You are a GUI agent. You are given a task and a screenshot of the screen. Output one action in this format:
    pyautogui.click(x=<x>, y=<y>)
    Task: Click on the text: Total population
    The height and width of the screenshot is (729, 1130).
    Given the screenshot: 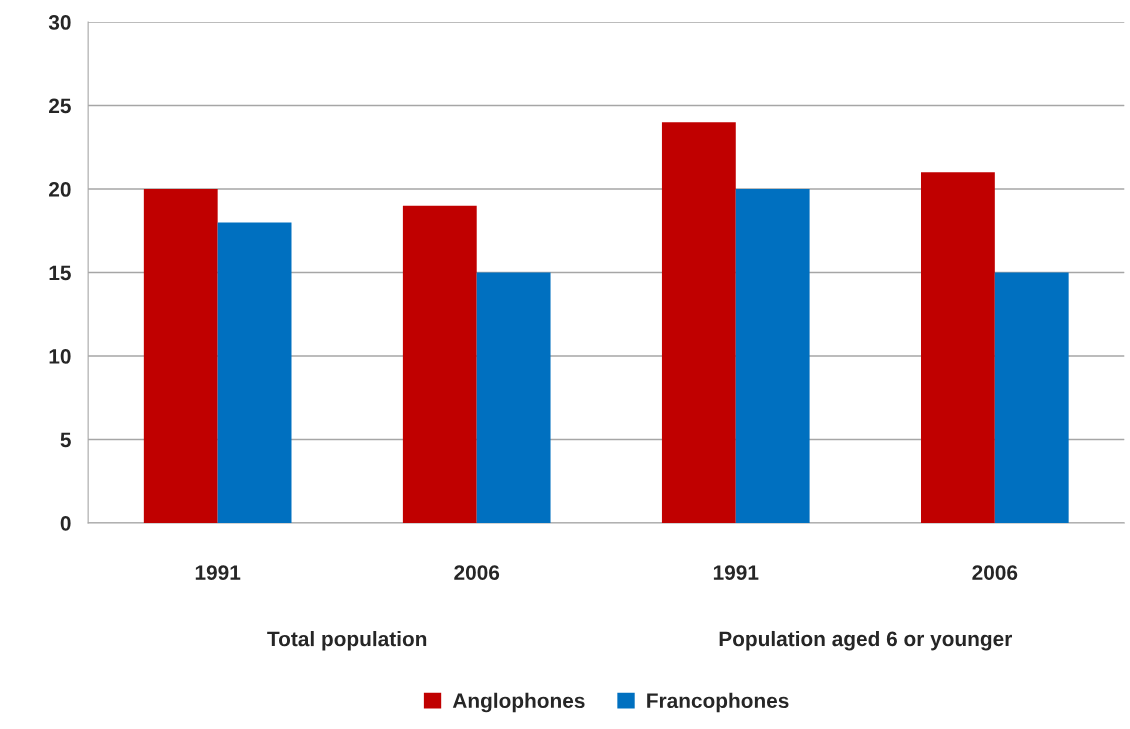 What is the action you would take?
    pyautogui.click(x=347, y=641)
    